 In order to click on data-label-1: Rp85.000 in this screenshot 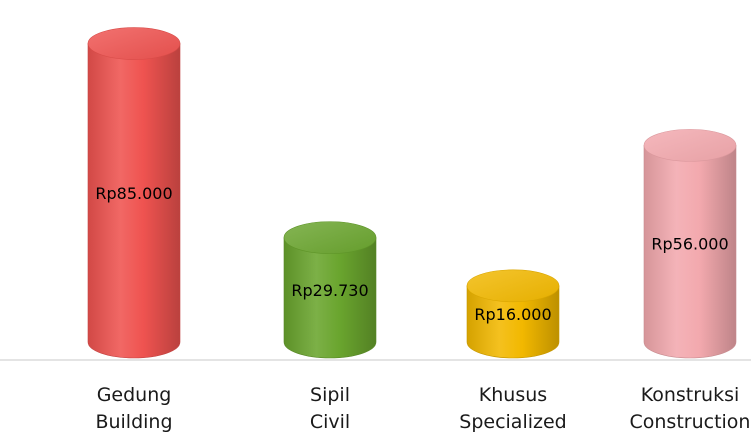, I will do `click(133, 193)`.